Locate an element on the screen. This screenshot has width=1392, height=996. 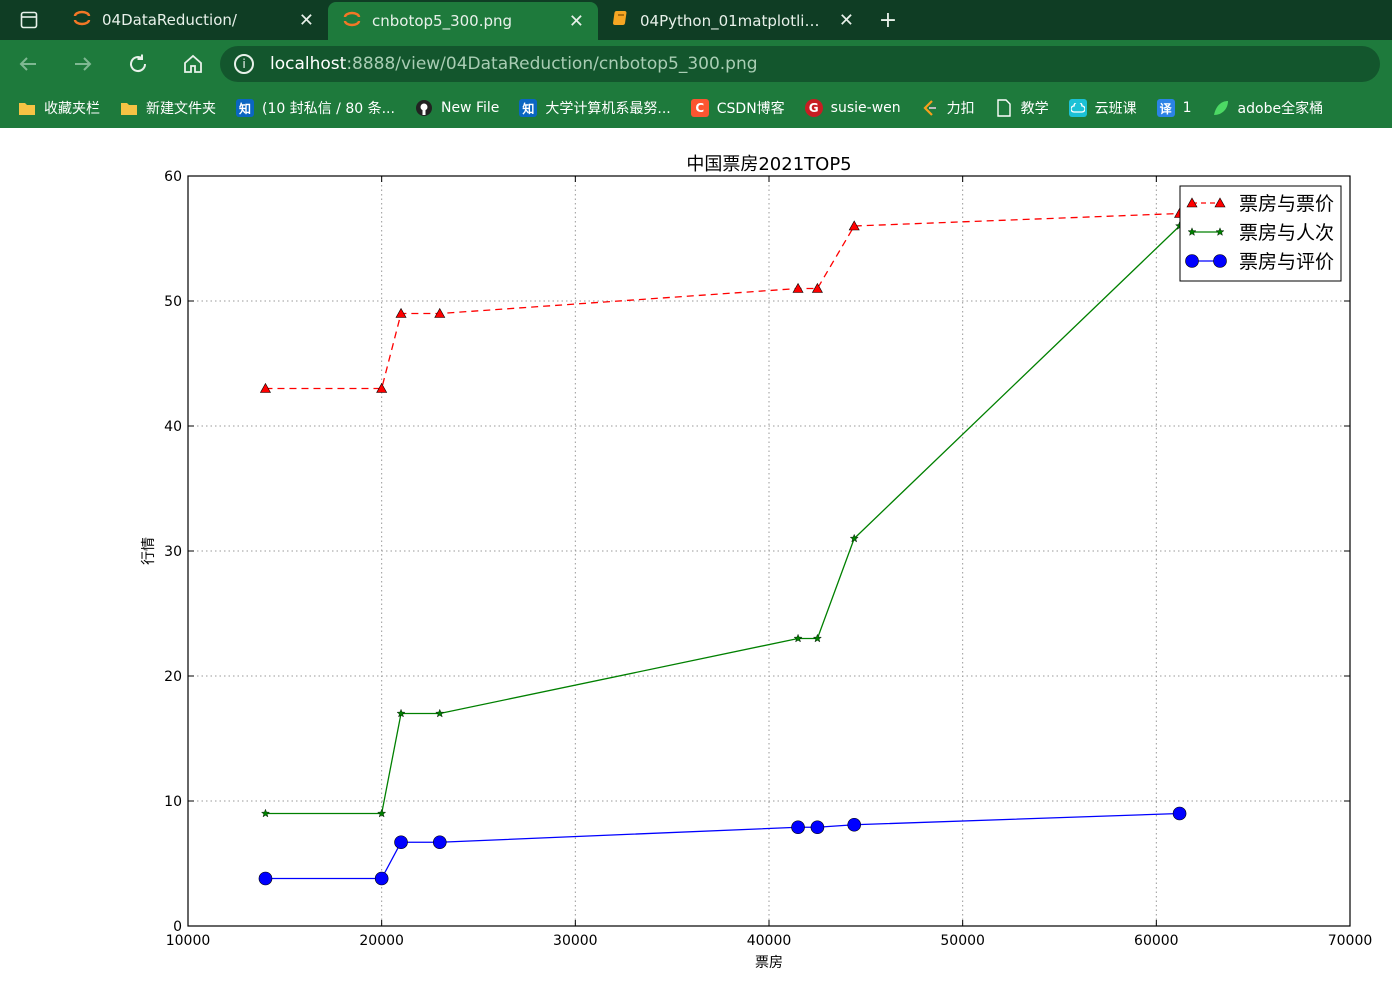
x-tick-label: 40000 is located at coordinates (769, 941).